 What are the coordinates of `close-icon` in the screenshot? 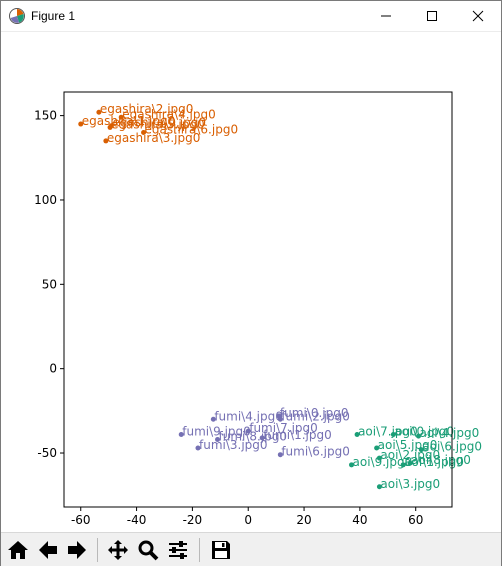 It's located at (478, 16).